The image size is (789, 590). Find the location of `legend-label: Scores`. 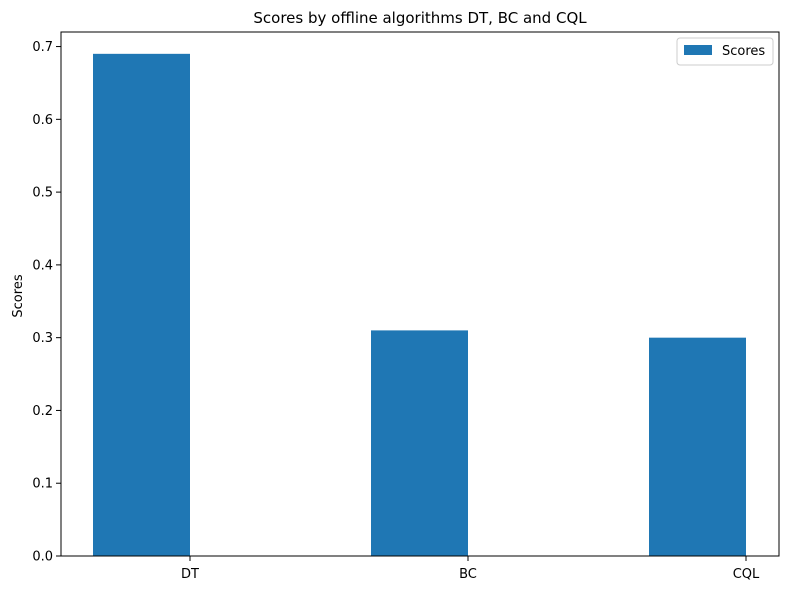

legend-label: Scores is located at coordinates (743, 51).